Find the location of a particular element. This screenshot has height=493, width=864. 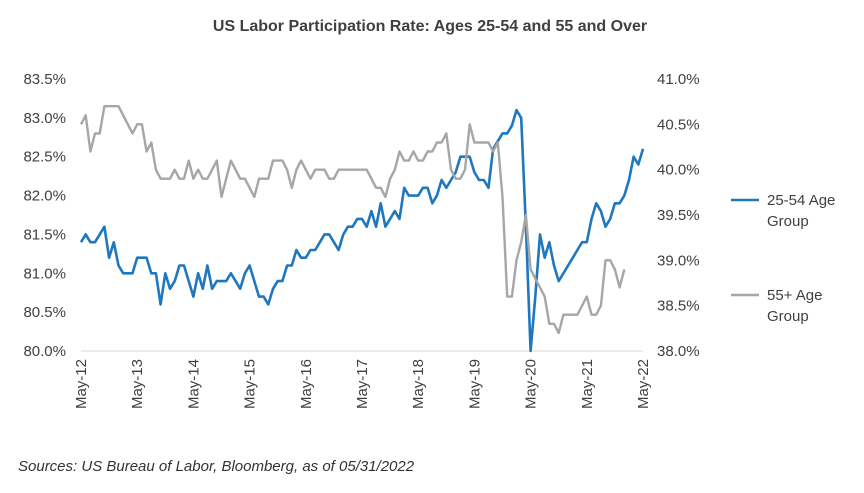

left-axis-tick-label: 81.5% is located at coordinates (44, 234).